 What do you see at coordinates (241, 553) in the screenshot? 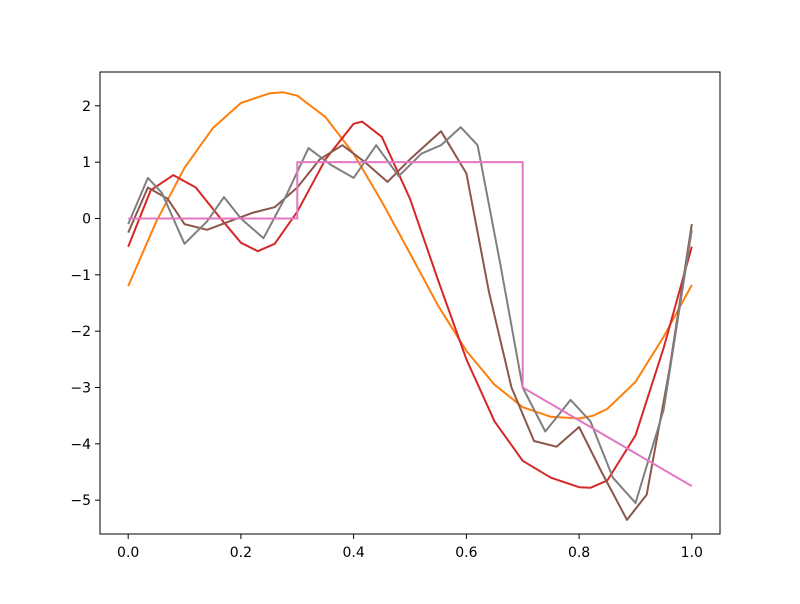
I see `x-tick-label: 0.2` at bounding box center [241, 553].